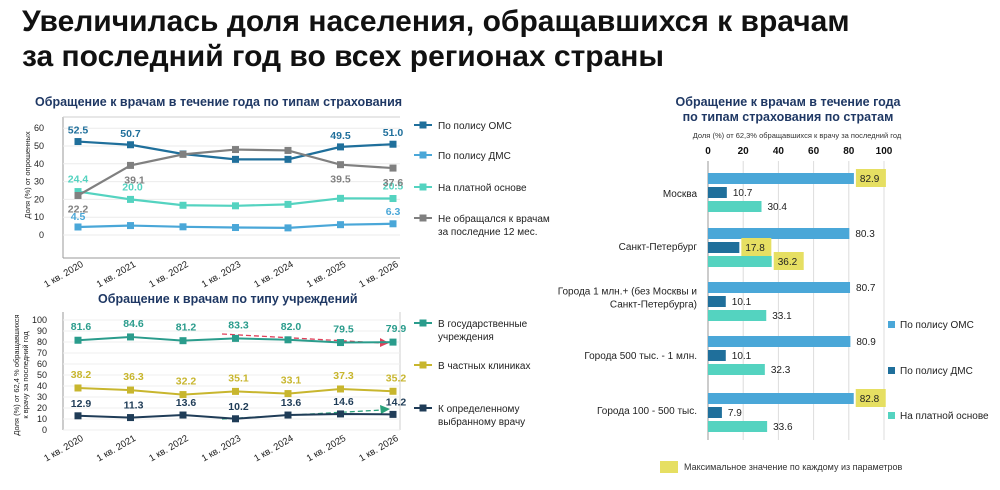 This screenshot has width=1000, height=490. Describe the element at coordinates (81, 327) in the screenshot. I see `data-label: 81.6` at that location.